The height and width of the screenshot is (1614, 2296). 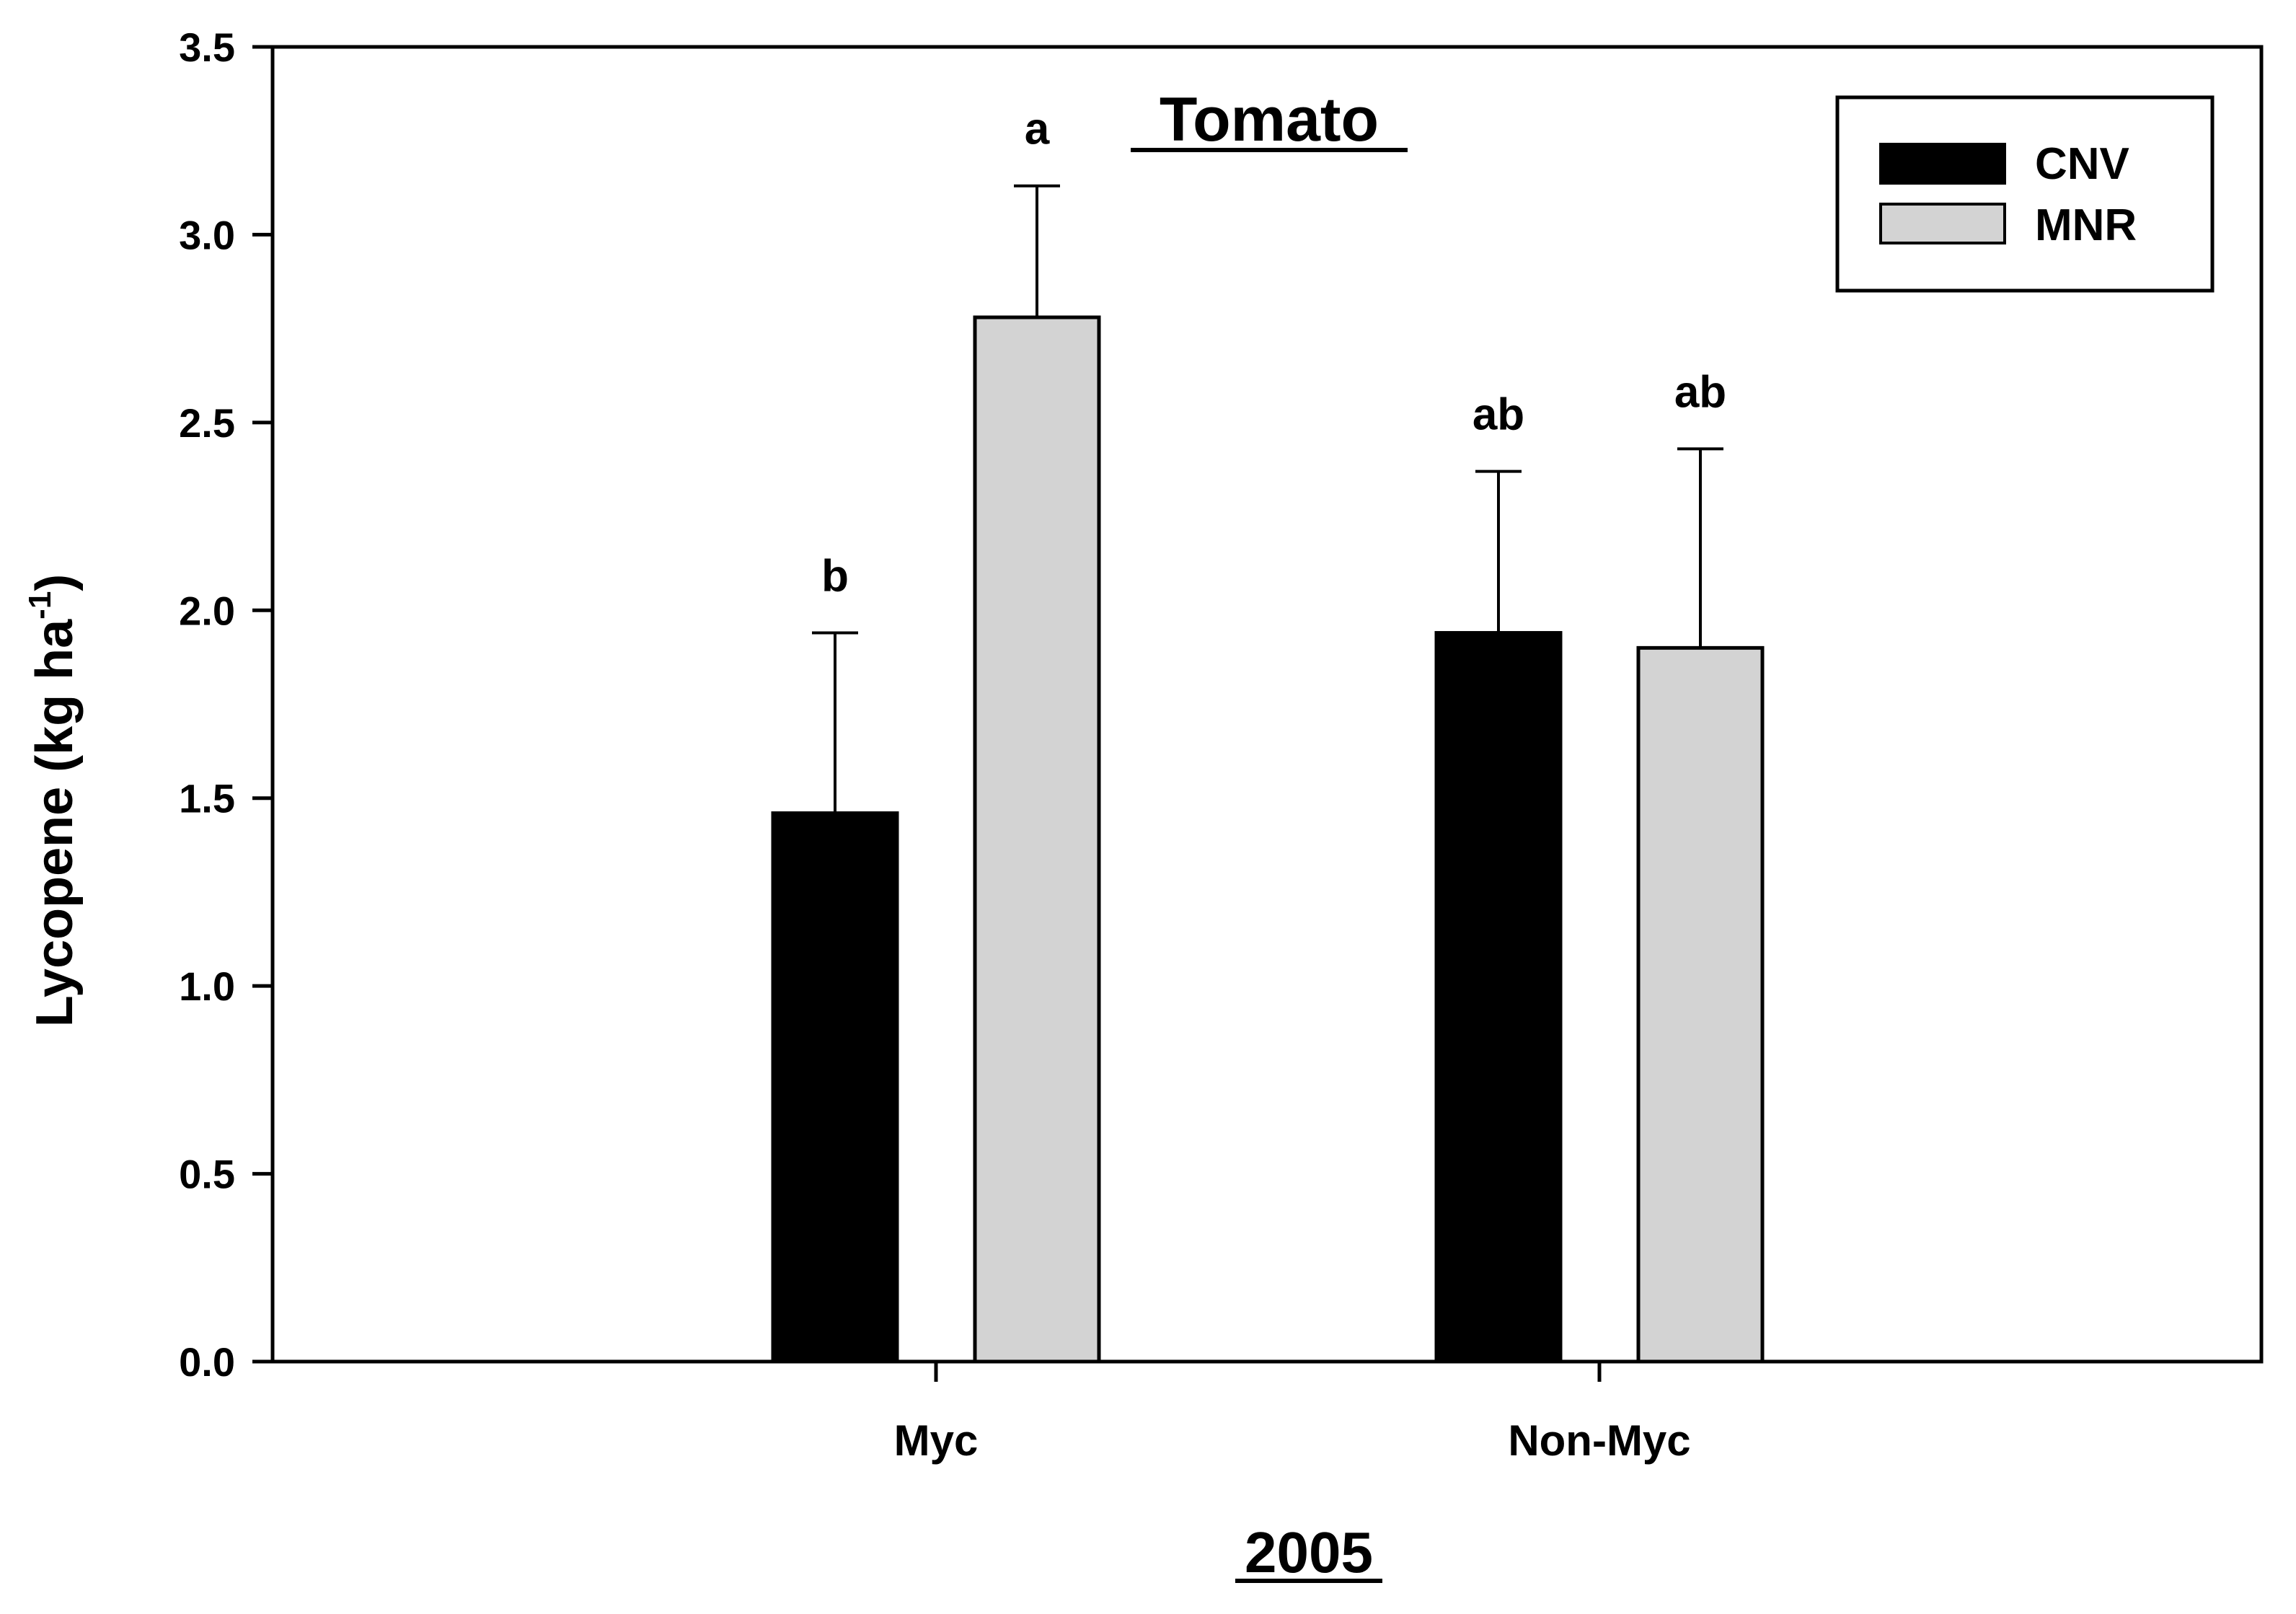 I want to click on y-axis-title-superscript: -1, so click(x=40, y=605).